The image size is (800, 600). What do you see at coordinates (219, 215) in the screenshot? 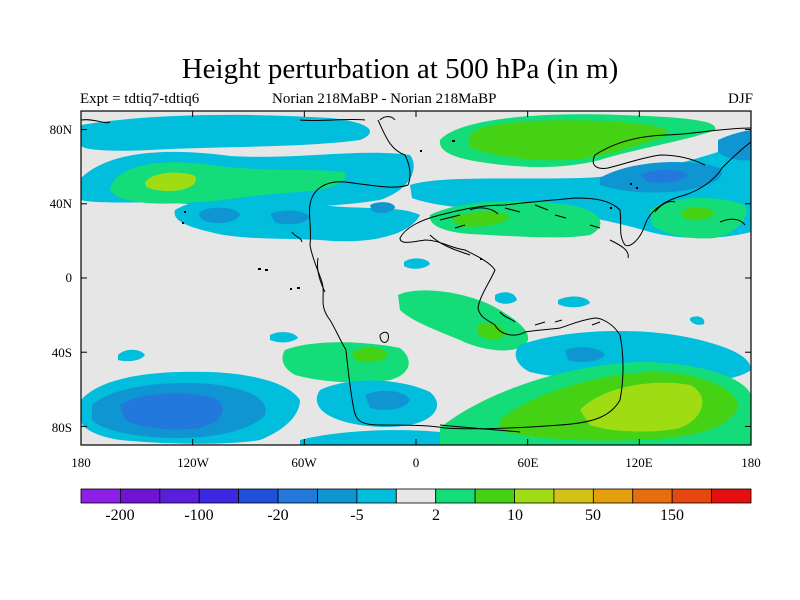
I see `contour-negative-npac-core` at bounding box center [219, 215].